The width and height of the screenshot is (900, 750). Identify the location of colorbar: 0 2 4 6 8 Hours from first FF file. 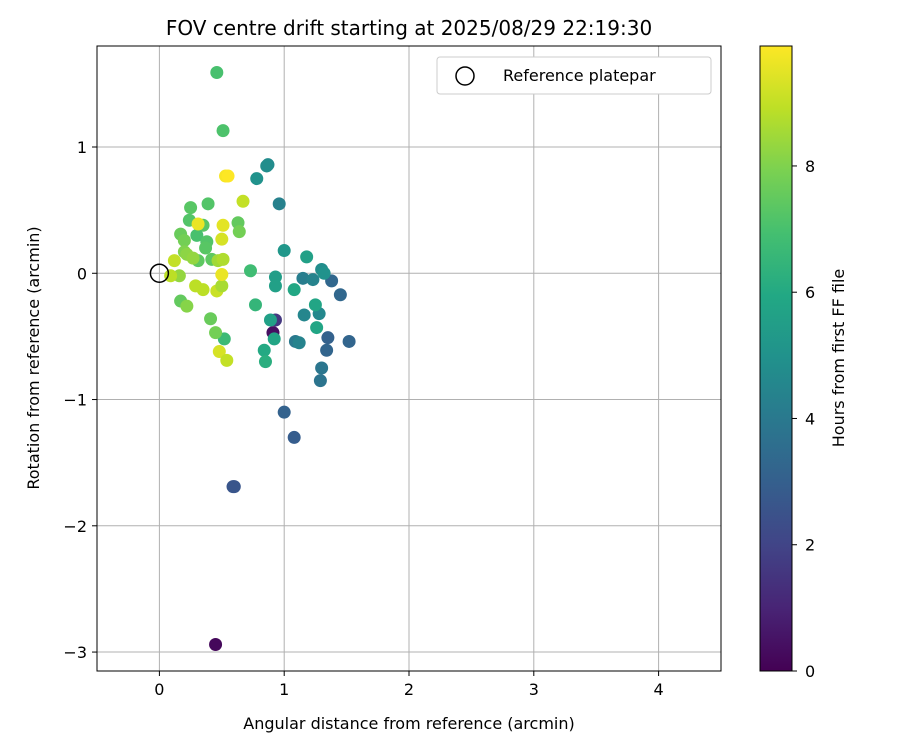
(803, 363).